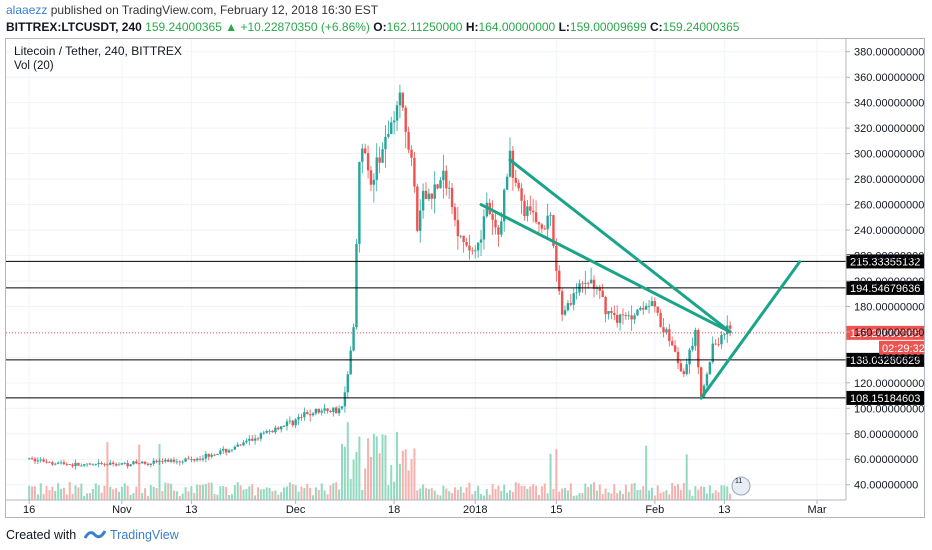  What do you see at coordinates (556, 510) in the screenshot?
I see `x-tick-label: 15` at bounding box center [556, 510].